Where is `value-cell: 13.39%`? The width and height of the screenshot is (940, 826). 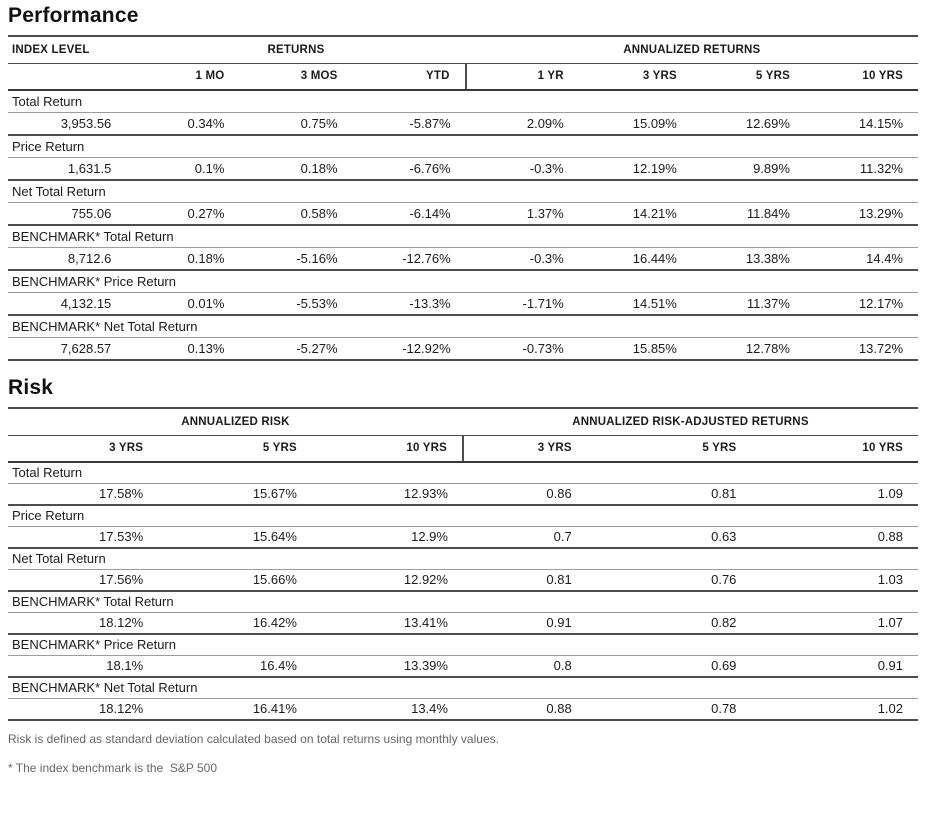 value-cell: 13.39% is located at coordinates (387, 666).